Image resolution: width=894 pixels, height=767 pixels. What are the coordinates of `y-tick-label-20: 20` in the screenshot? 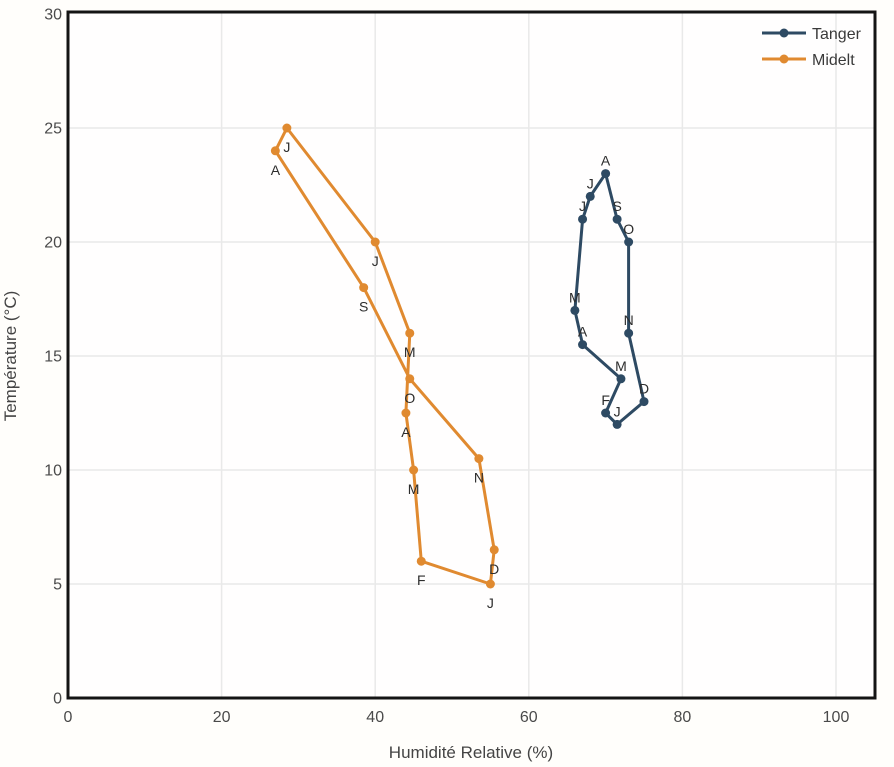 It's located at (53, 243).